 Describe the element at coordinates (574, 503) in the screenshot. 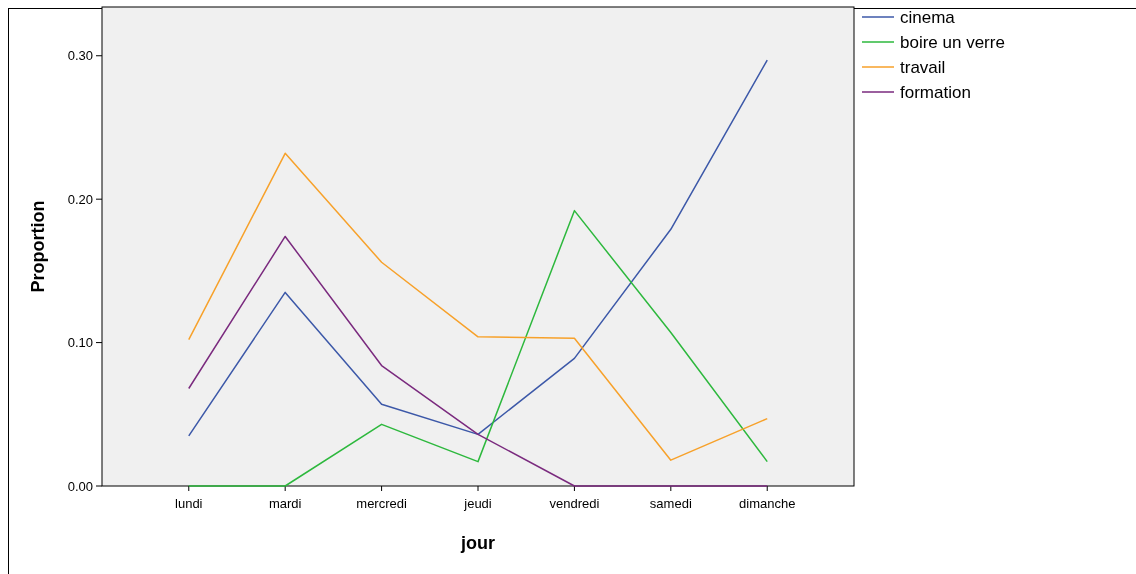

I see `x-tick-label: vendredi` at that location.